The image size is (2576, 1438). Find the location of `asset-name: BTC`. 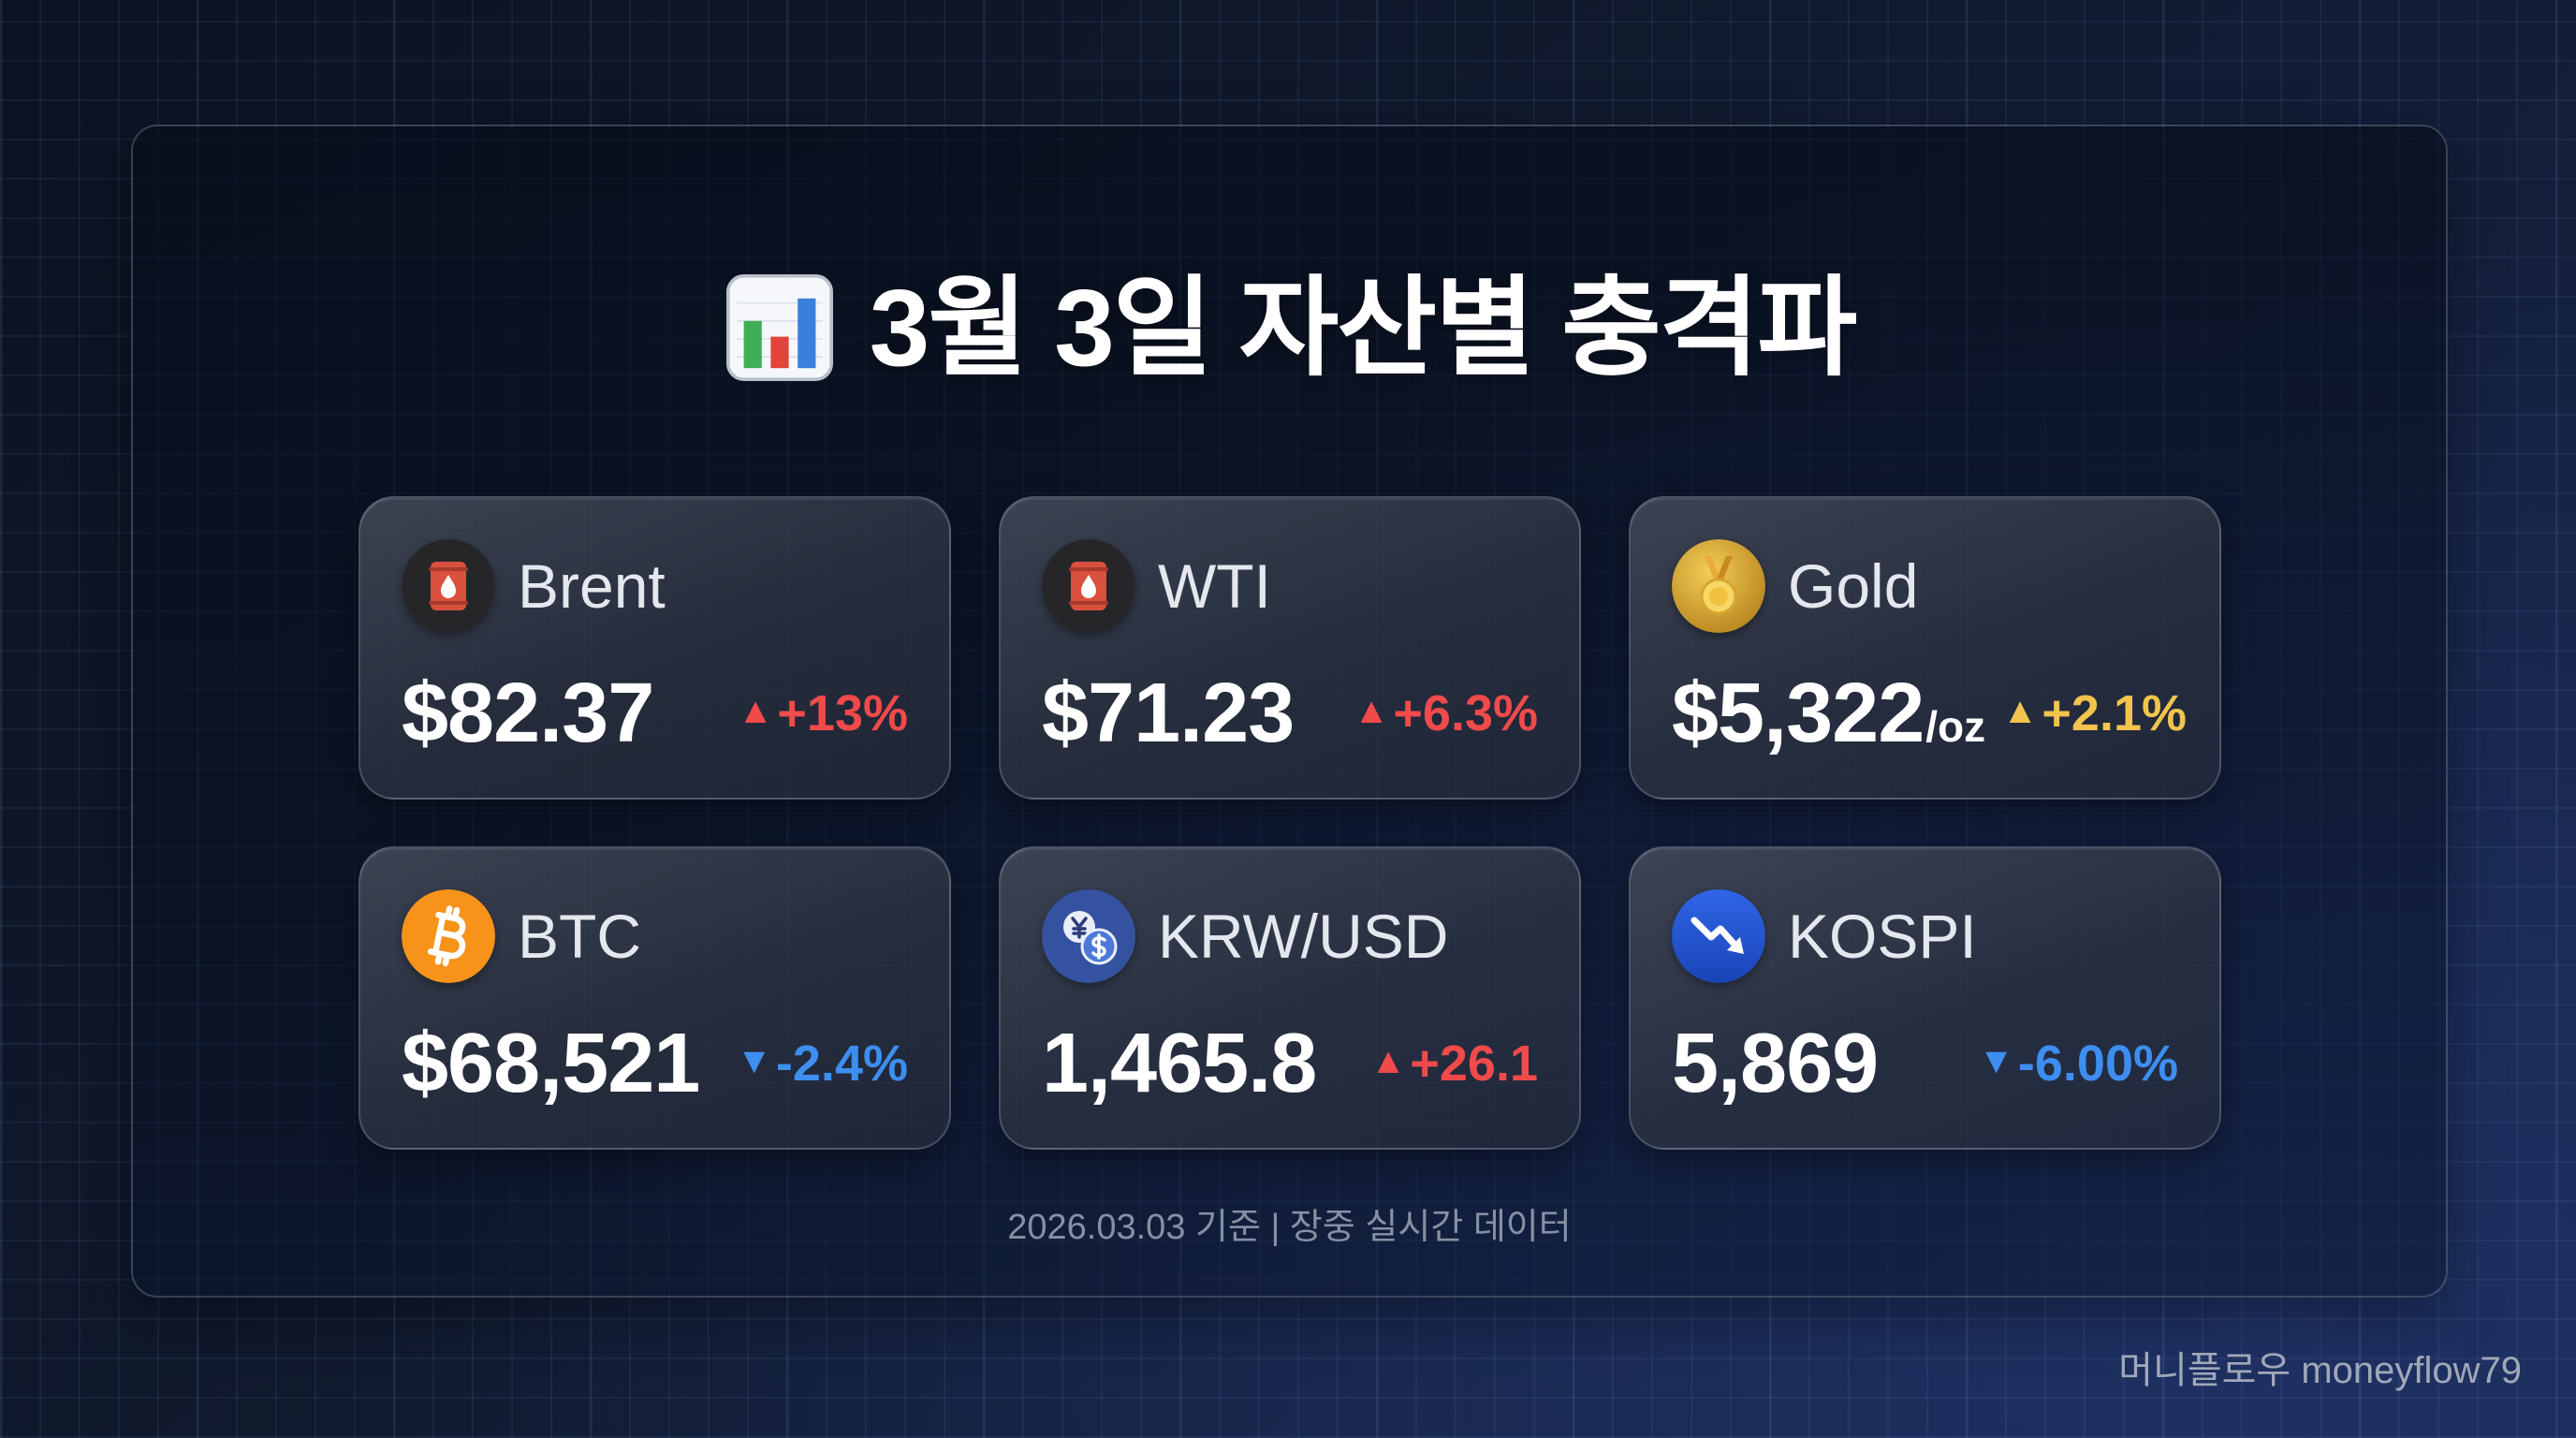

asset-name: BTC is located at coordinates (579, 936).